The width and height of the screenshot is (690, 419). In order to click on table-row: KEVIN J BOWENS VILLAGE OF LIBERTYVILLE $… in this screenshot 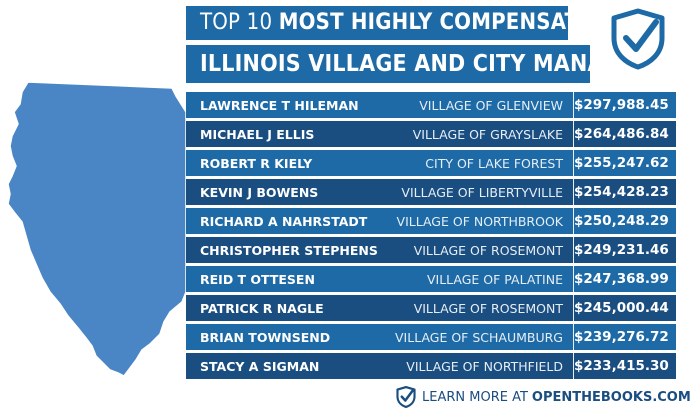, I will do `click(431, 192)`.